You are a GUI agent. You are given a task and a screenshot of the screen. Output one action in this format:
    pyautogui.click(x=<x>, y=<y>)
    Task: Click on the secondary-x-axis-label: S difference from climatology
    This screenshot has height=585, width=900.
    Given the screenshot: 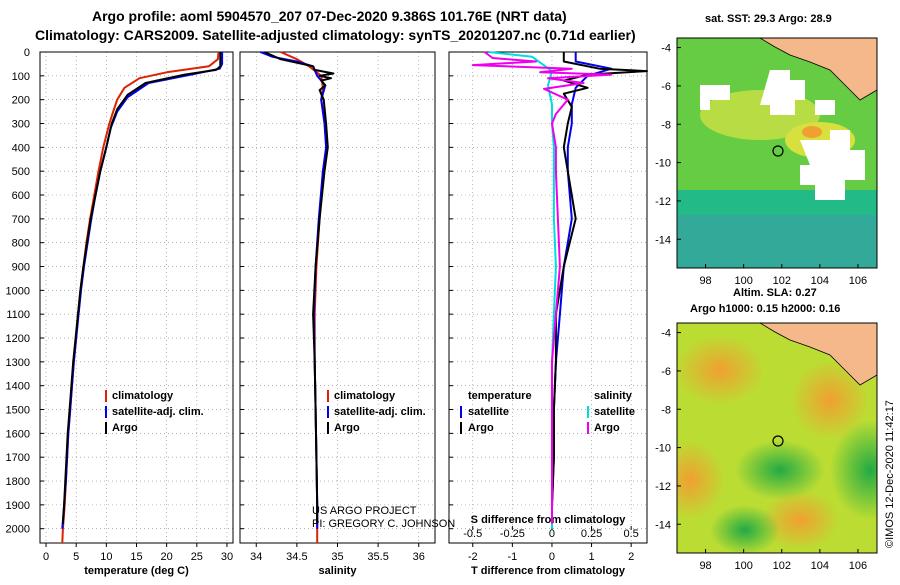 What is the action you would take?
    pyautogui.click(x=549, y=520)
    